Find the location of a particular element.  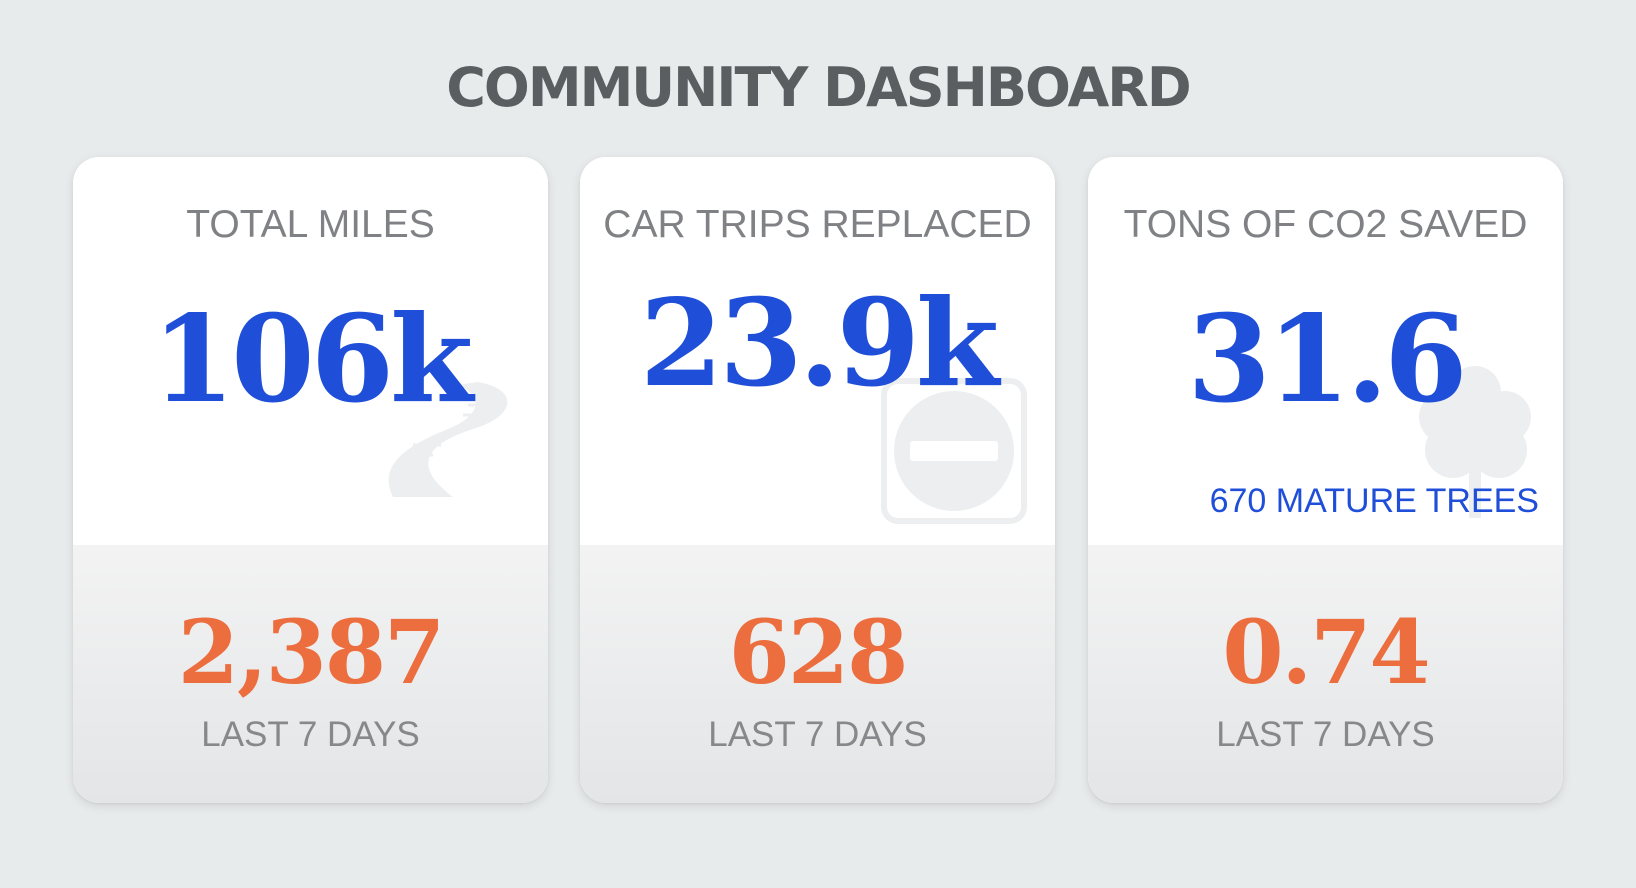

card-label: CAR TRIPS REPLACED is located at coordinates (817, 224).